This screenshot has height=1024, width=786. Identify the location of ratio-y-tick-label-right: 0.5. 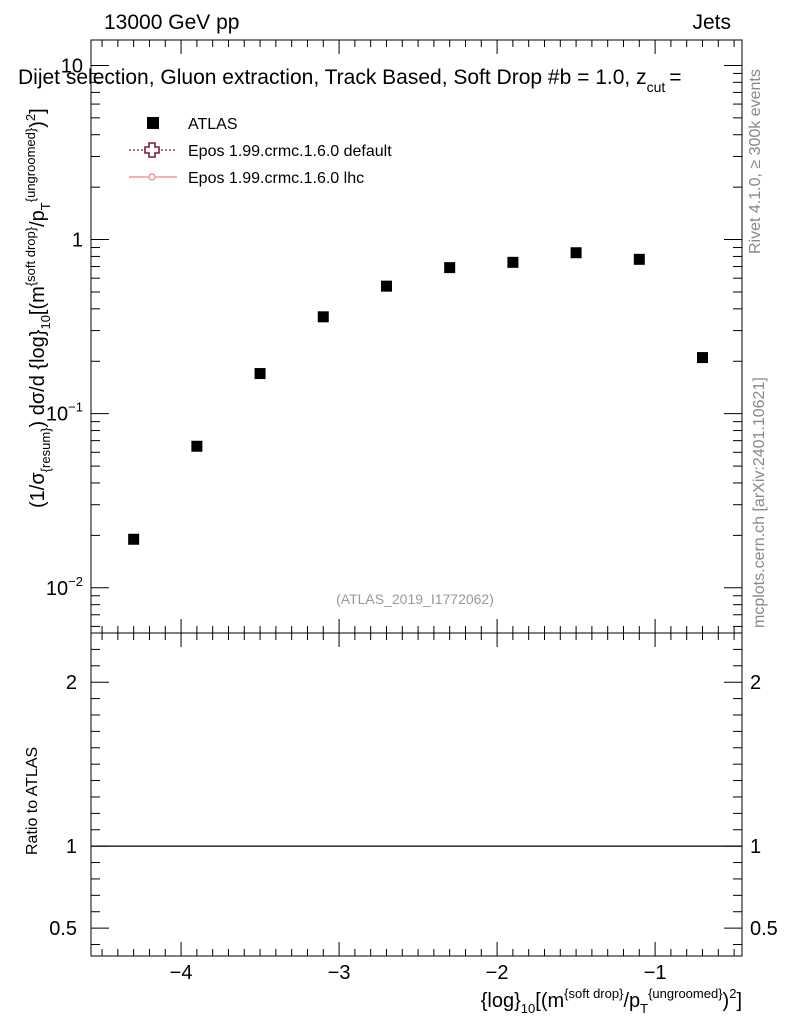
(764, 929).